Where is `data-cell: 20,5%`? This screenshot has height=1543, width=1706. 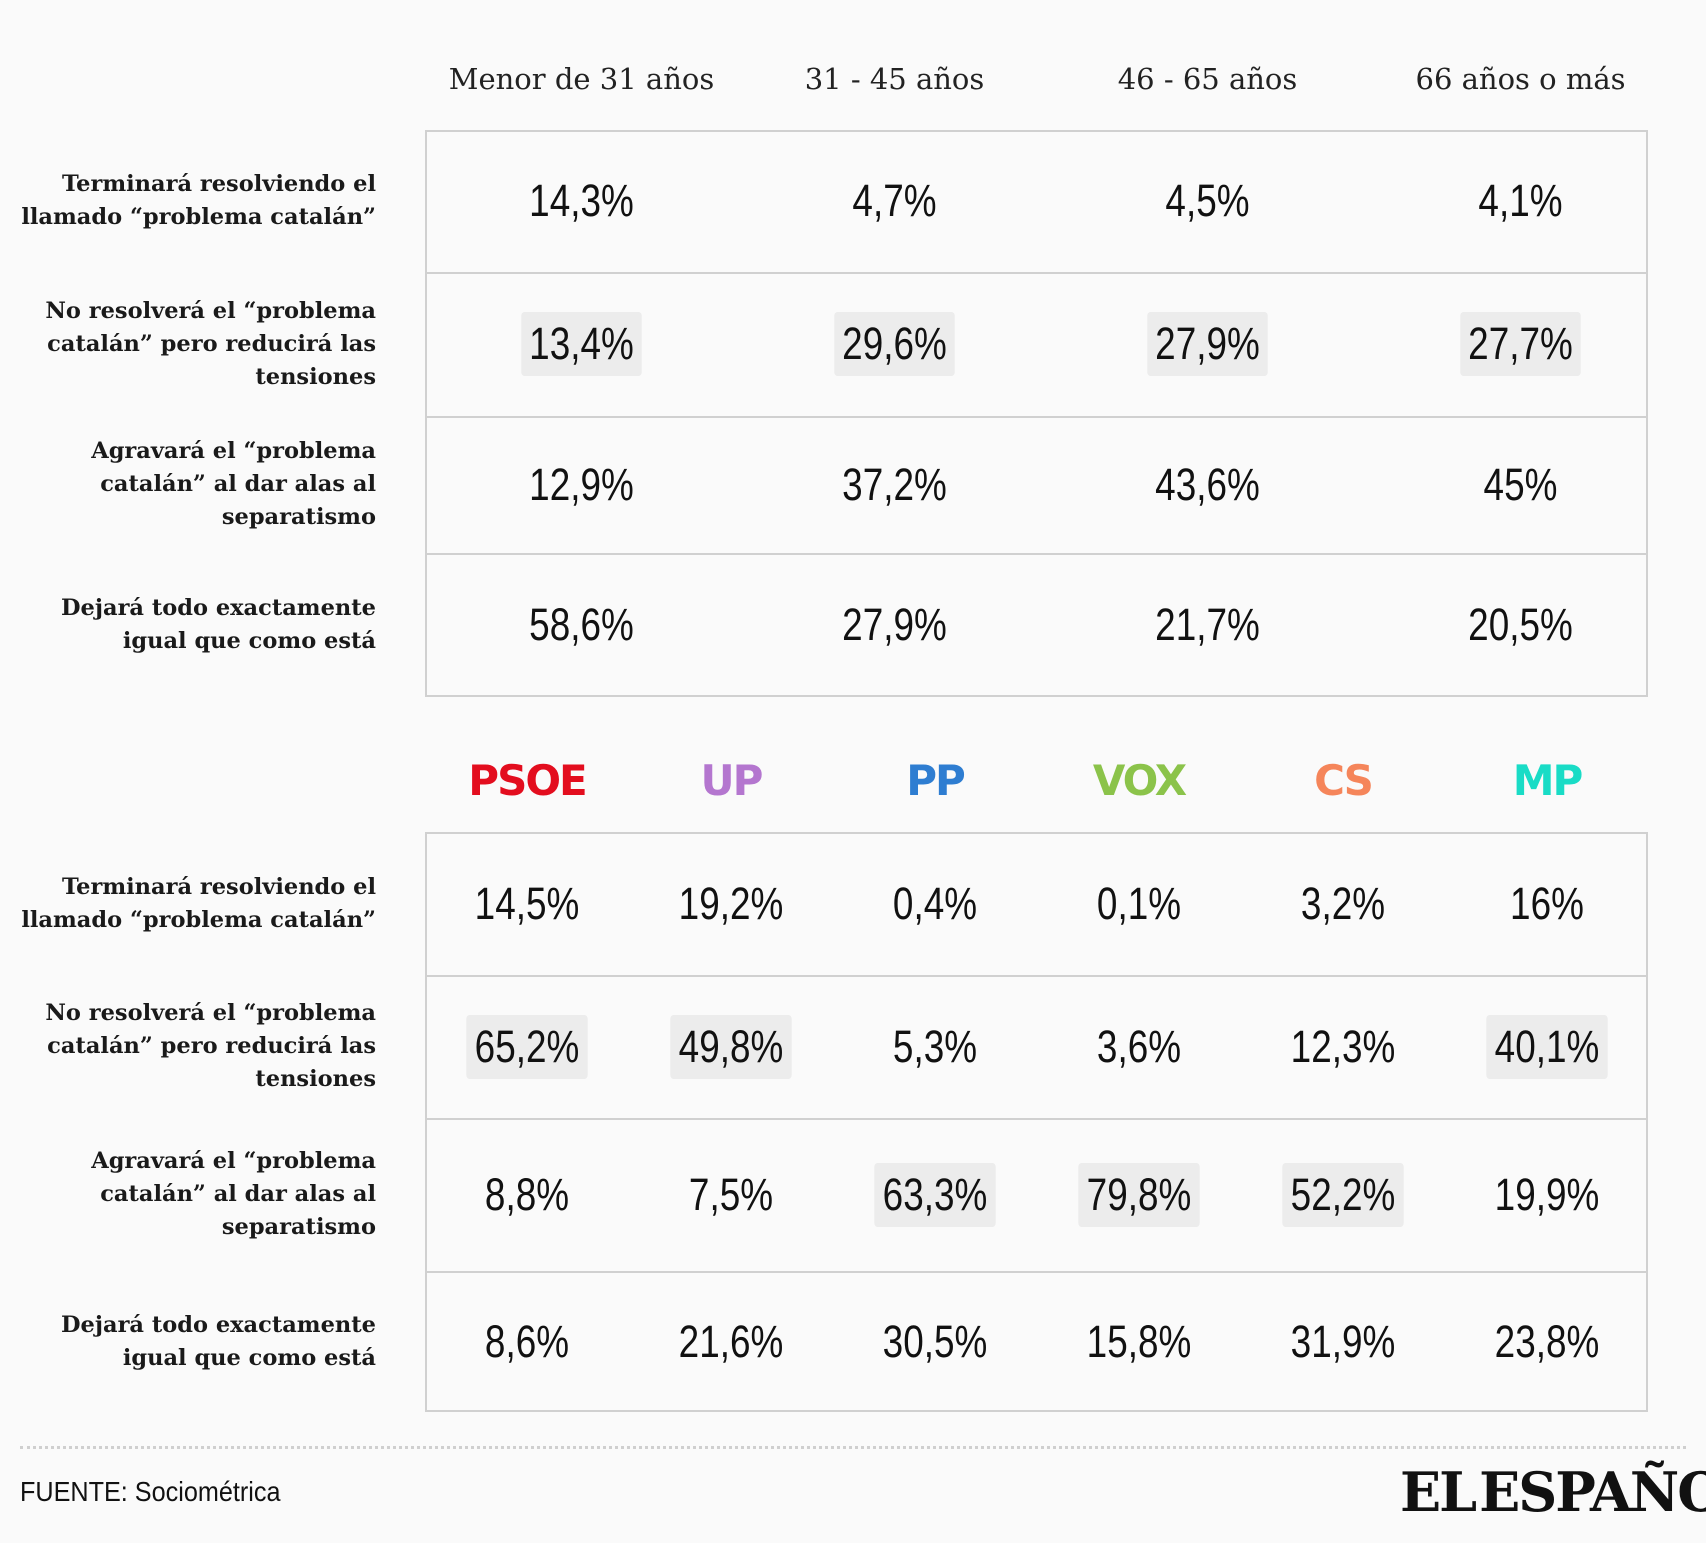
data-cell: 20,5% is located at coordinates (1520, 625).